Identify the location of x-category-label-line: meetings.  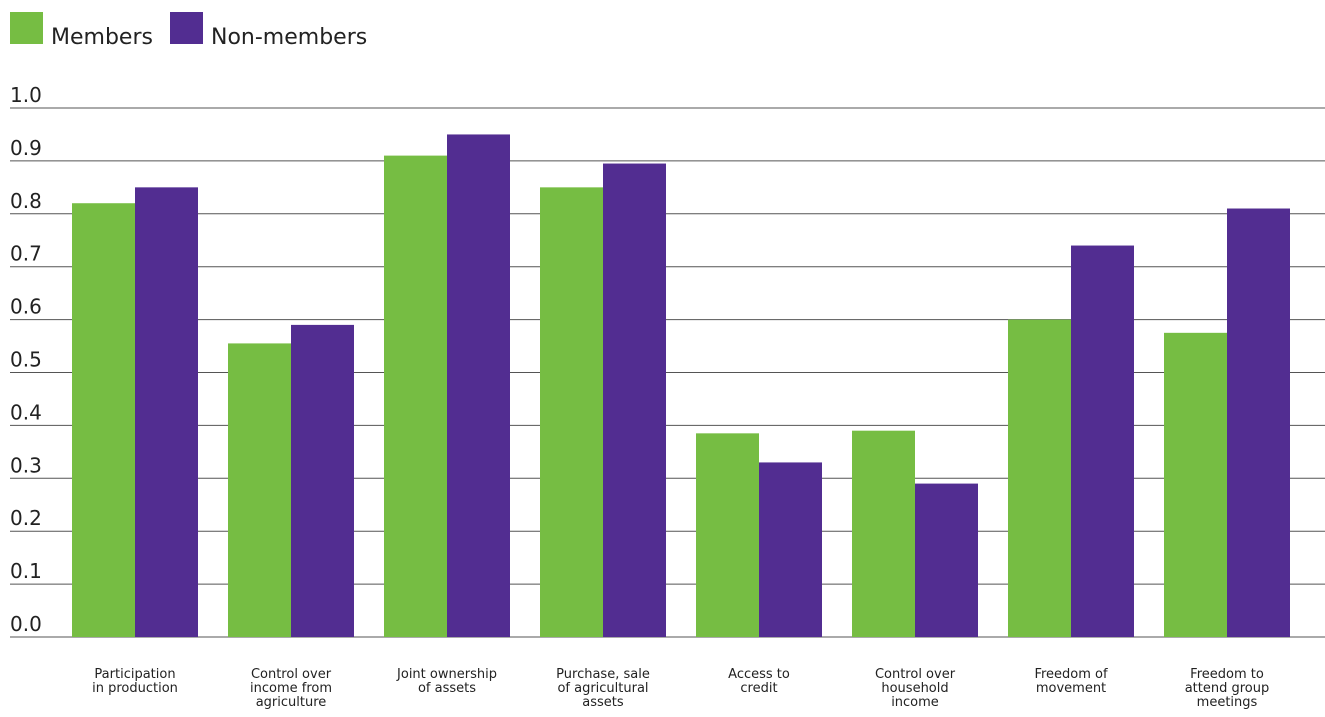
(1227, 702).